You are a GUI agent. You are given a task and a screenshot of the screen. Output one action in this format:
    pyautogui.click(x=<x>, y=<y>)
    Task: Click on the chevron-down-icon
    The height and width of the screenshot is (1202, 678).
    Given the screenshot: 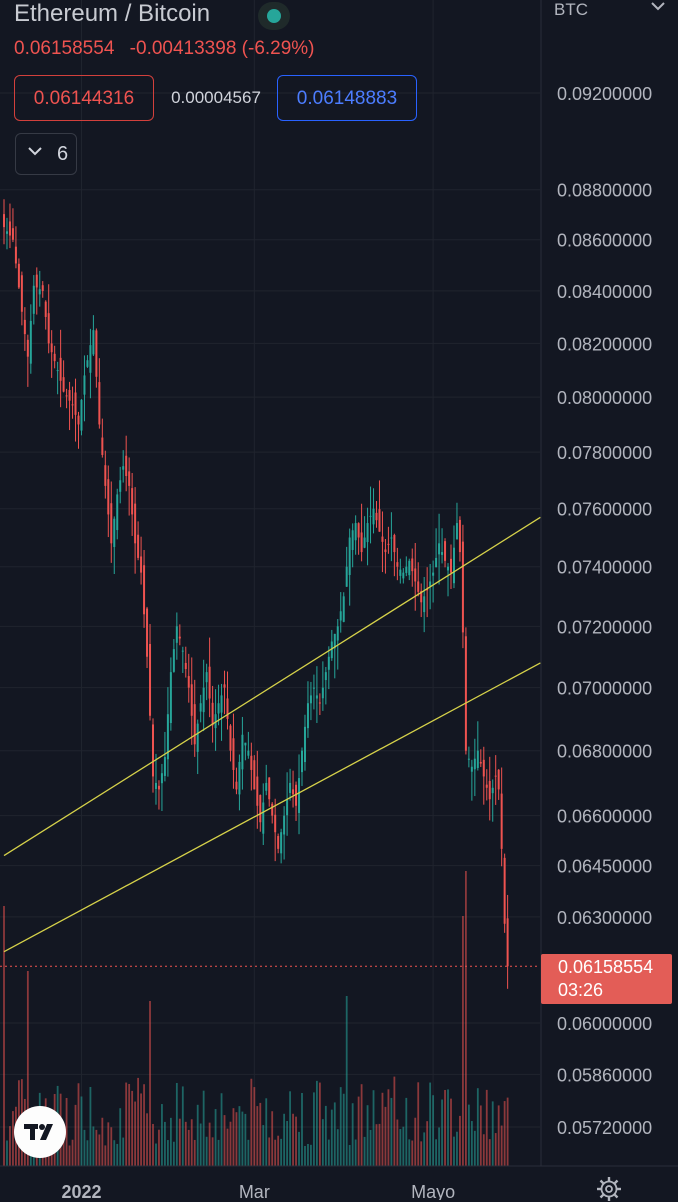 What is the action you would take?
    pyautogui.click(x=658, y=7)
    